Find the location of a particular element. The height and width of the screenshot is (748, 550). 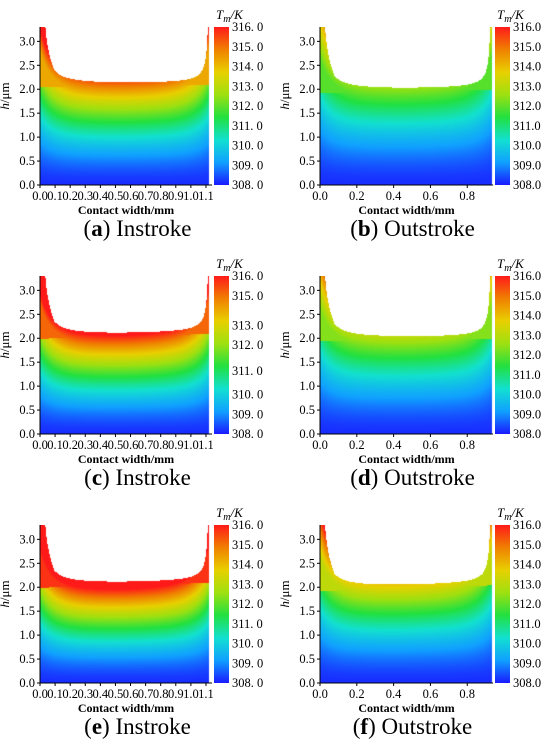

y-tick-label: 2.0 is located at coordinates (307, 89).